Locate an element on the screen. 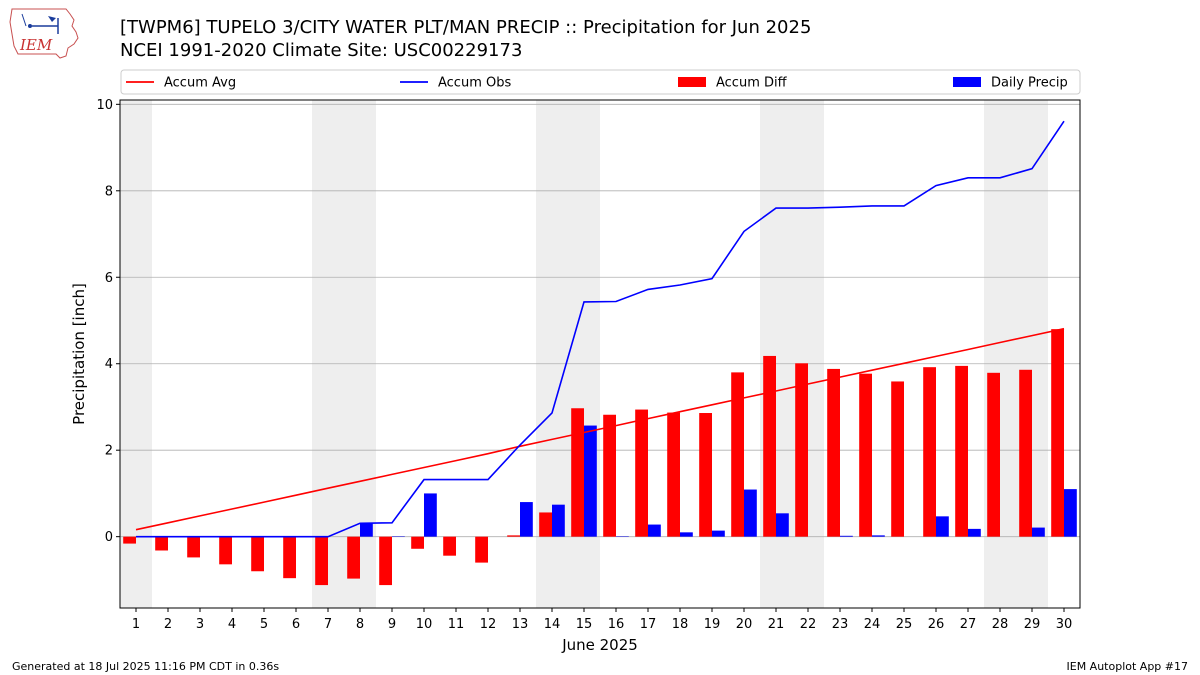  x-tick-label: 15 is located at coordinates (584, 624).